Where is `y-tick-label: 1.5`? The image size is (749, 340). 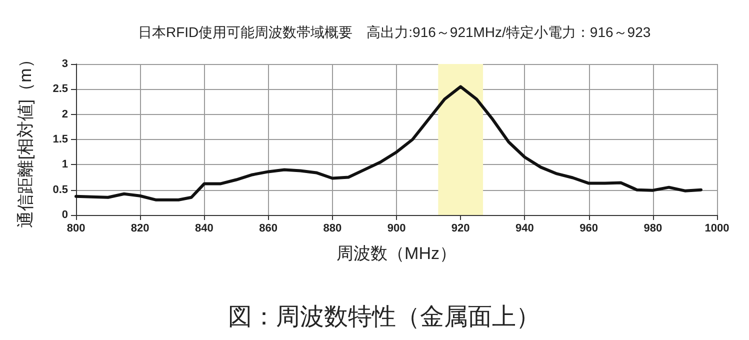
y-tick-label: 1.5 is located at coordinates (60, 140).